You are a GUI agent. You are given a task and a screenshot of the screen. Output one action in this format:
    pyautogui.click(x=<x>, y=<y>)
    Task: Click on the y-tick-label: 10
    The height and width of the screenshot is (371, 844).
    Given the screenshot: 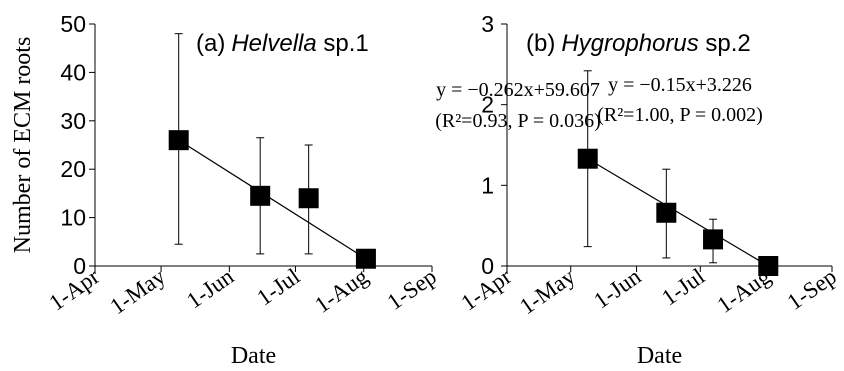 What is the action you would take?
    pyautogui.click(x=73, y=218)
    